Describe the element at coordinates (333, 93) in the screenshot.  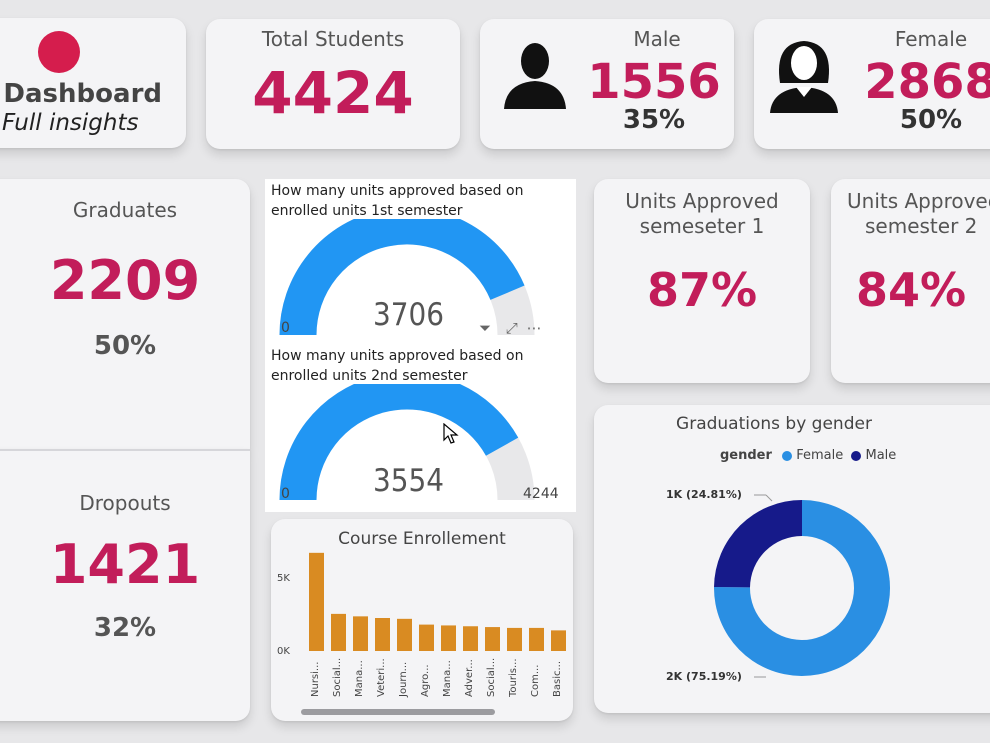
I see `total-students-value: 4424` at that location.